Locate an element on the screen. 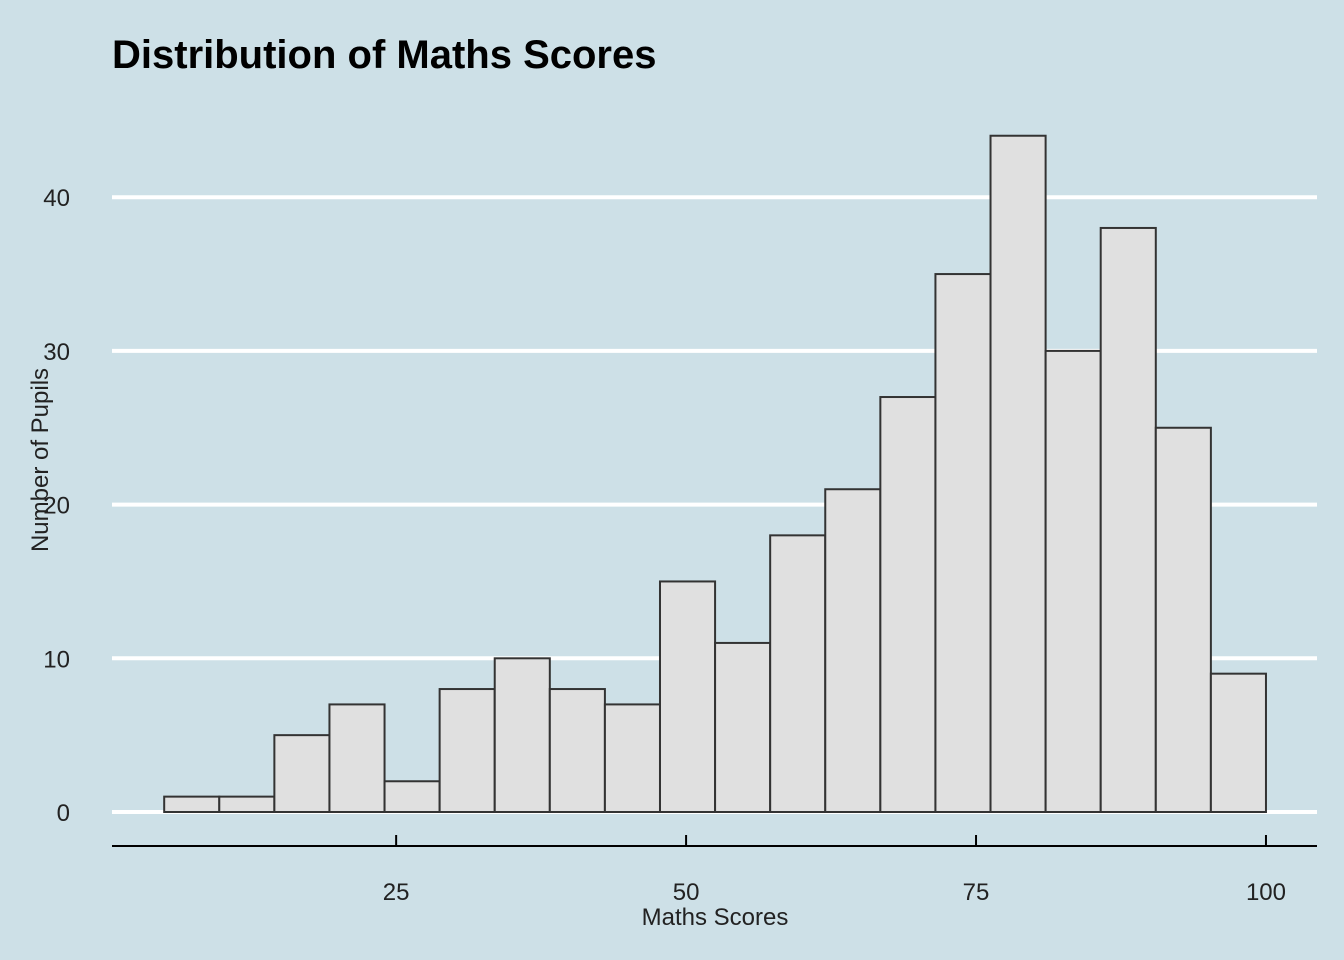  y-tick-label: 30 is located at coordinates (56, 352).